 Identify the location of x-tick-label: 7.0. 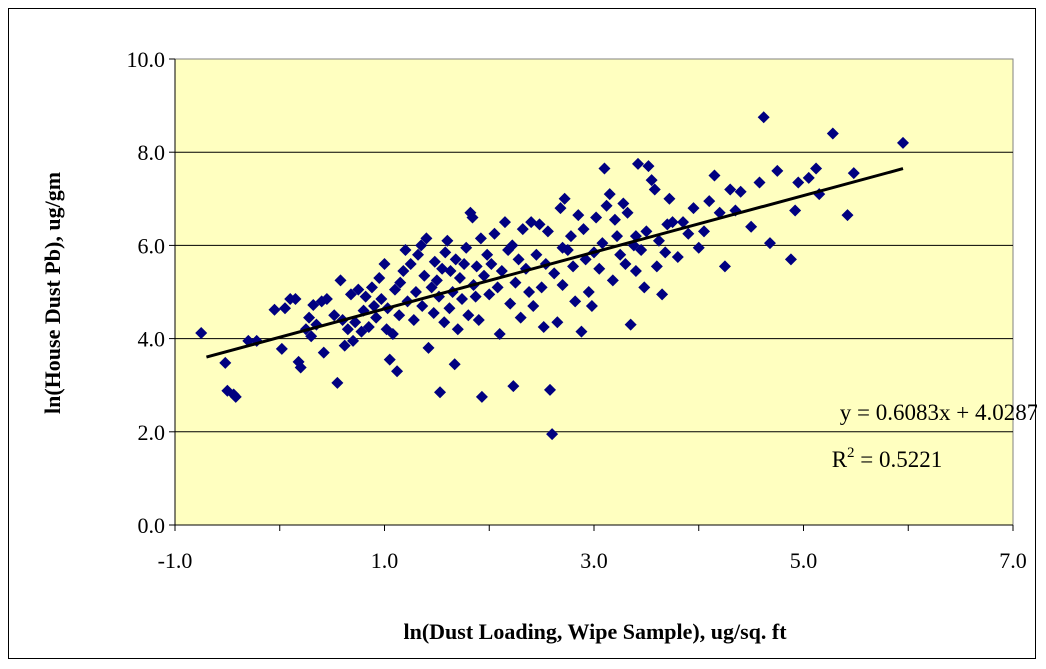
(1013, 560).